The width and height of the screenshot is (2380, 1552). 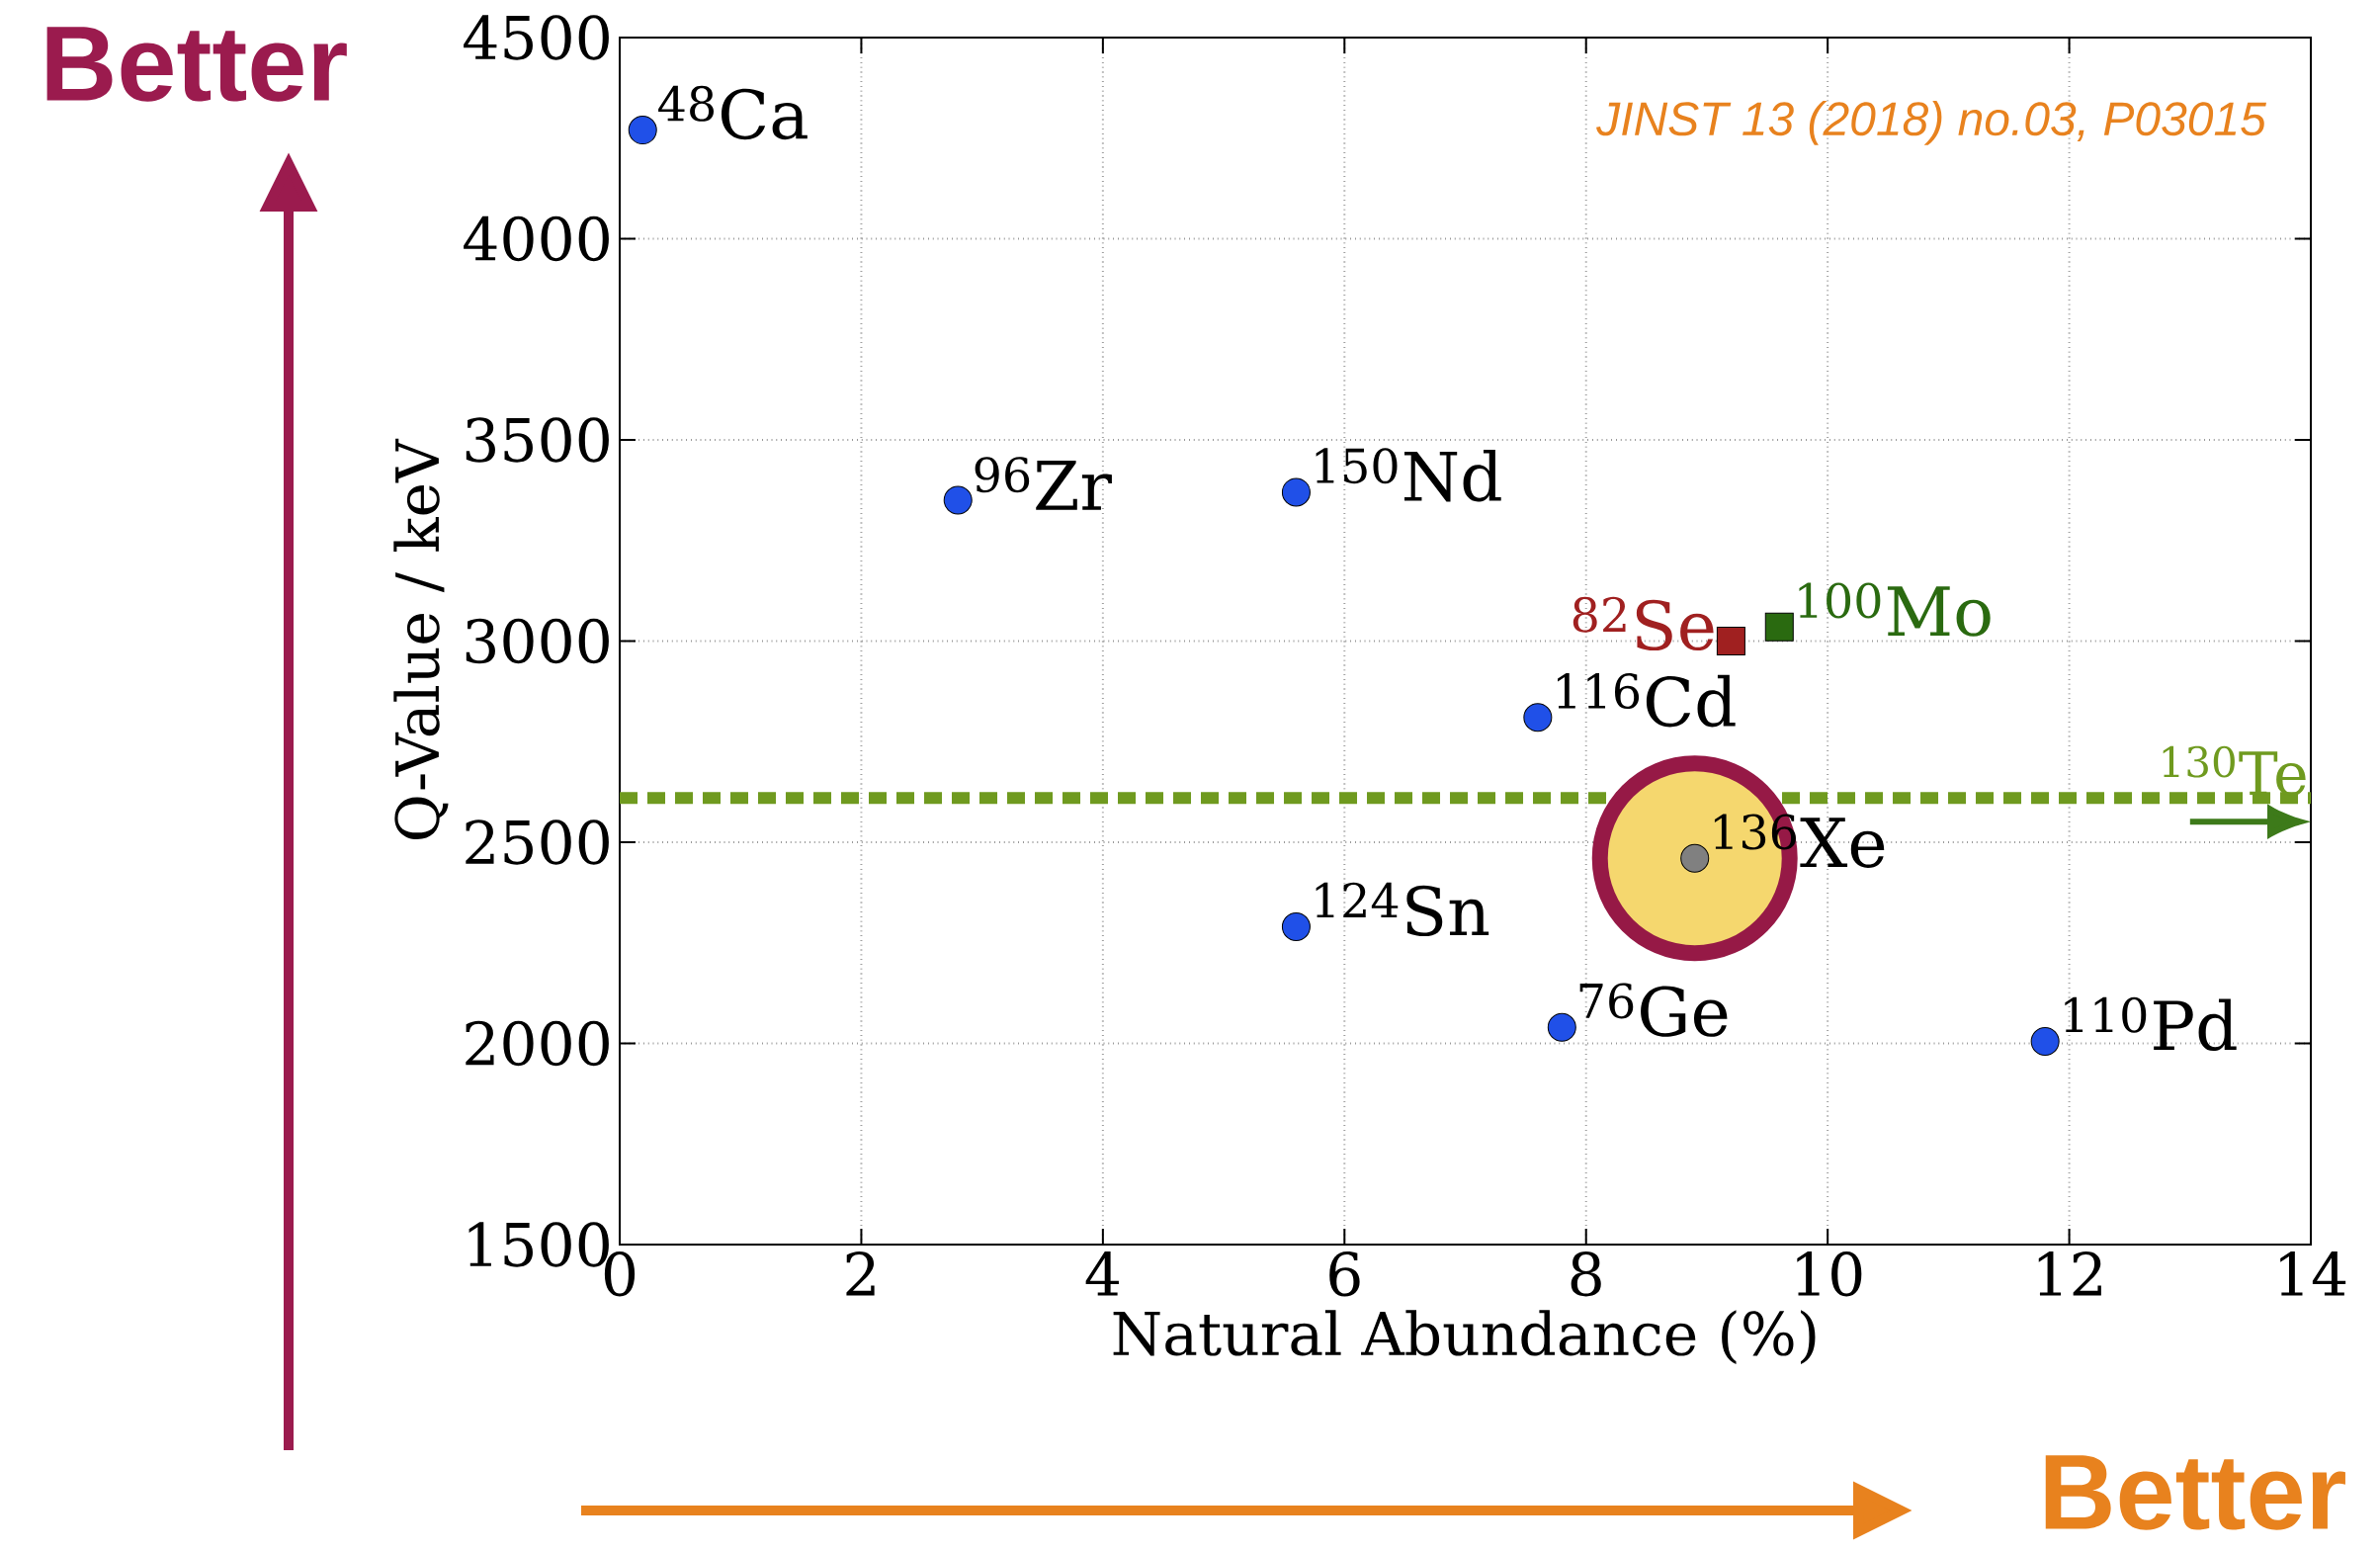 What do you see at coordinates (537, 440) in the screenshot?
I see `y-tick-label: 3500` at bounding box center [537, 440].